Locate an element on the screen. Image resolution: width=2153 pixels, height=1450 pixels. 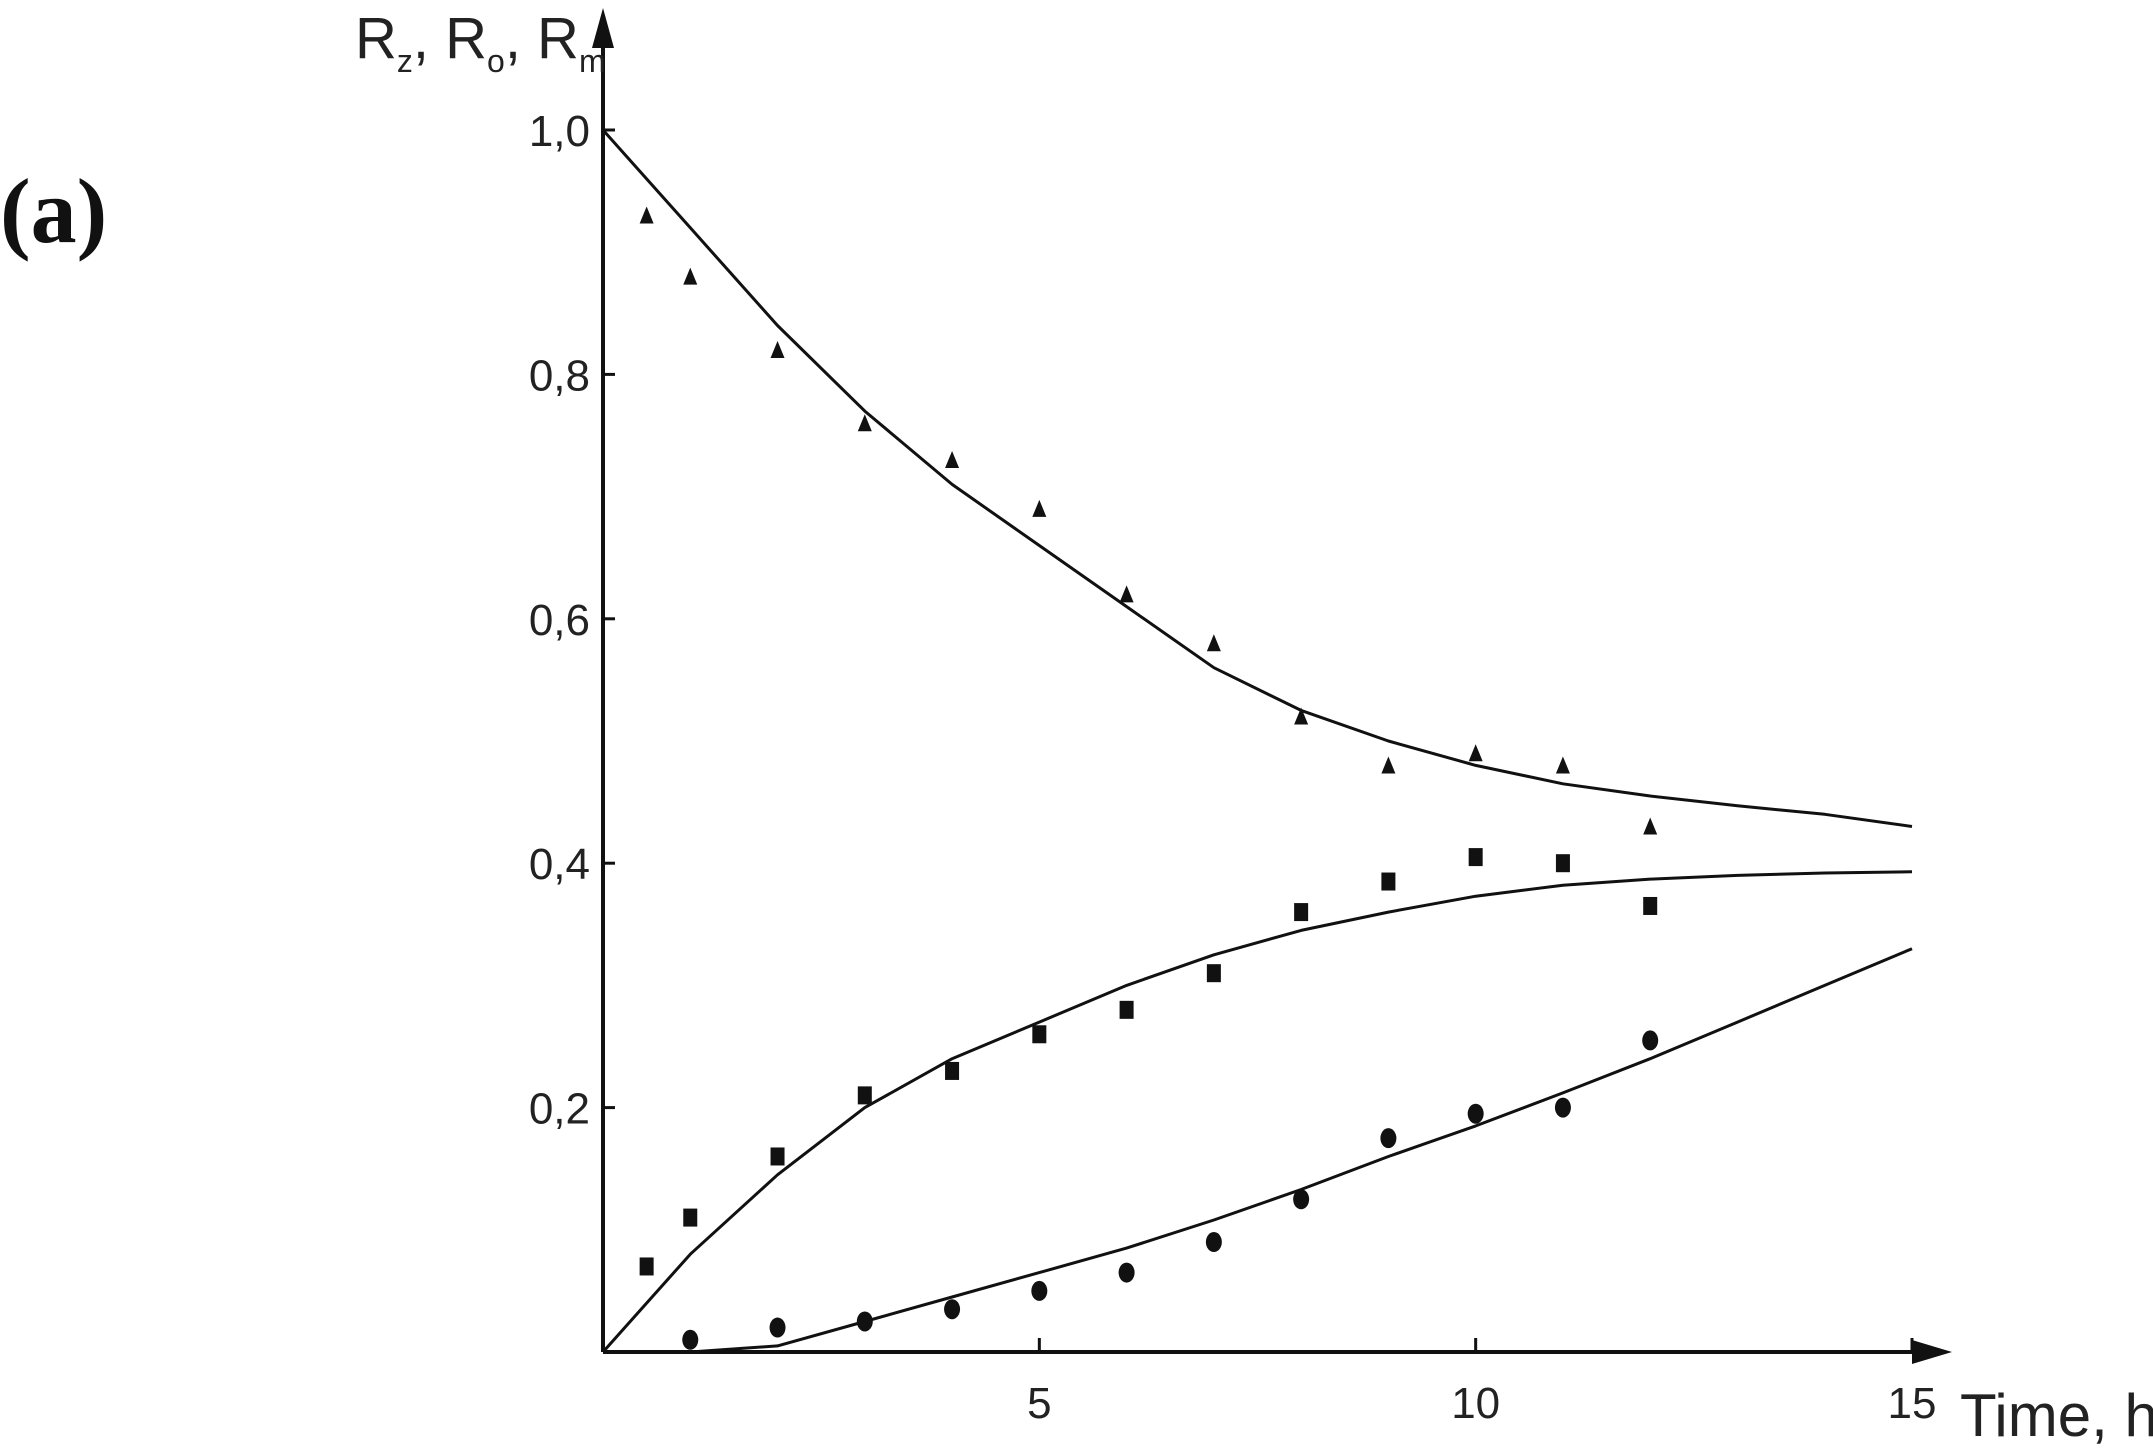
y-tick-label: 1,0 is located at coordinates (559, 131).